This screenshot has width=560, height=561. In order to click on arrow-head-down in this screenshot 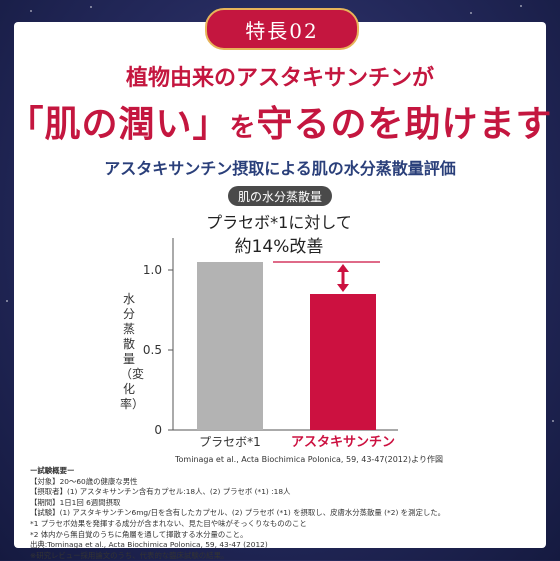, I will do `click(343, 288)`.